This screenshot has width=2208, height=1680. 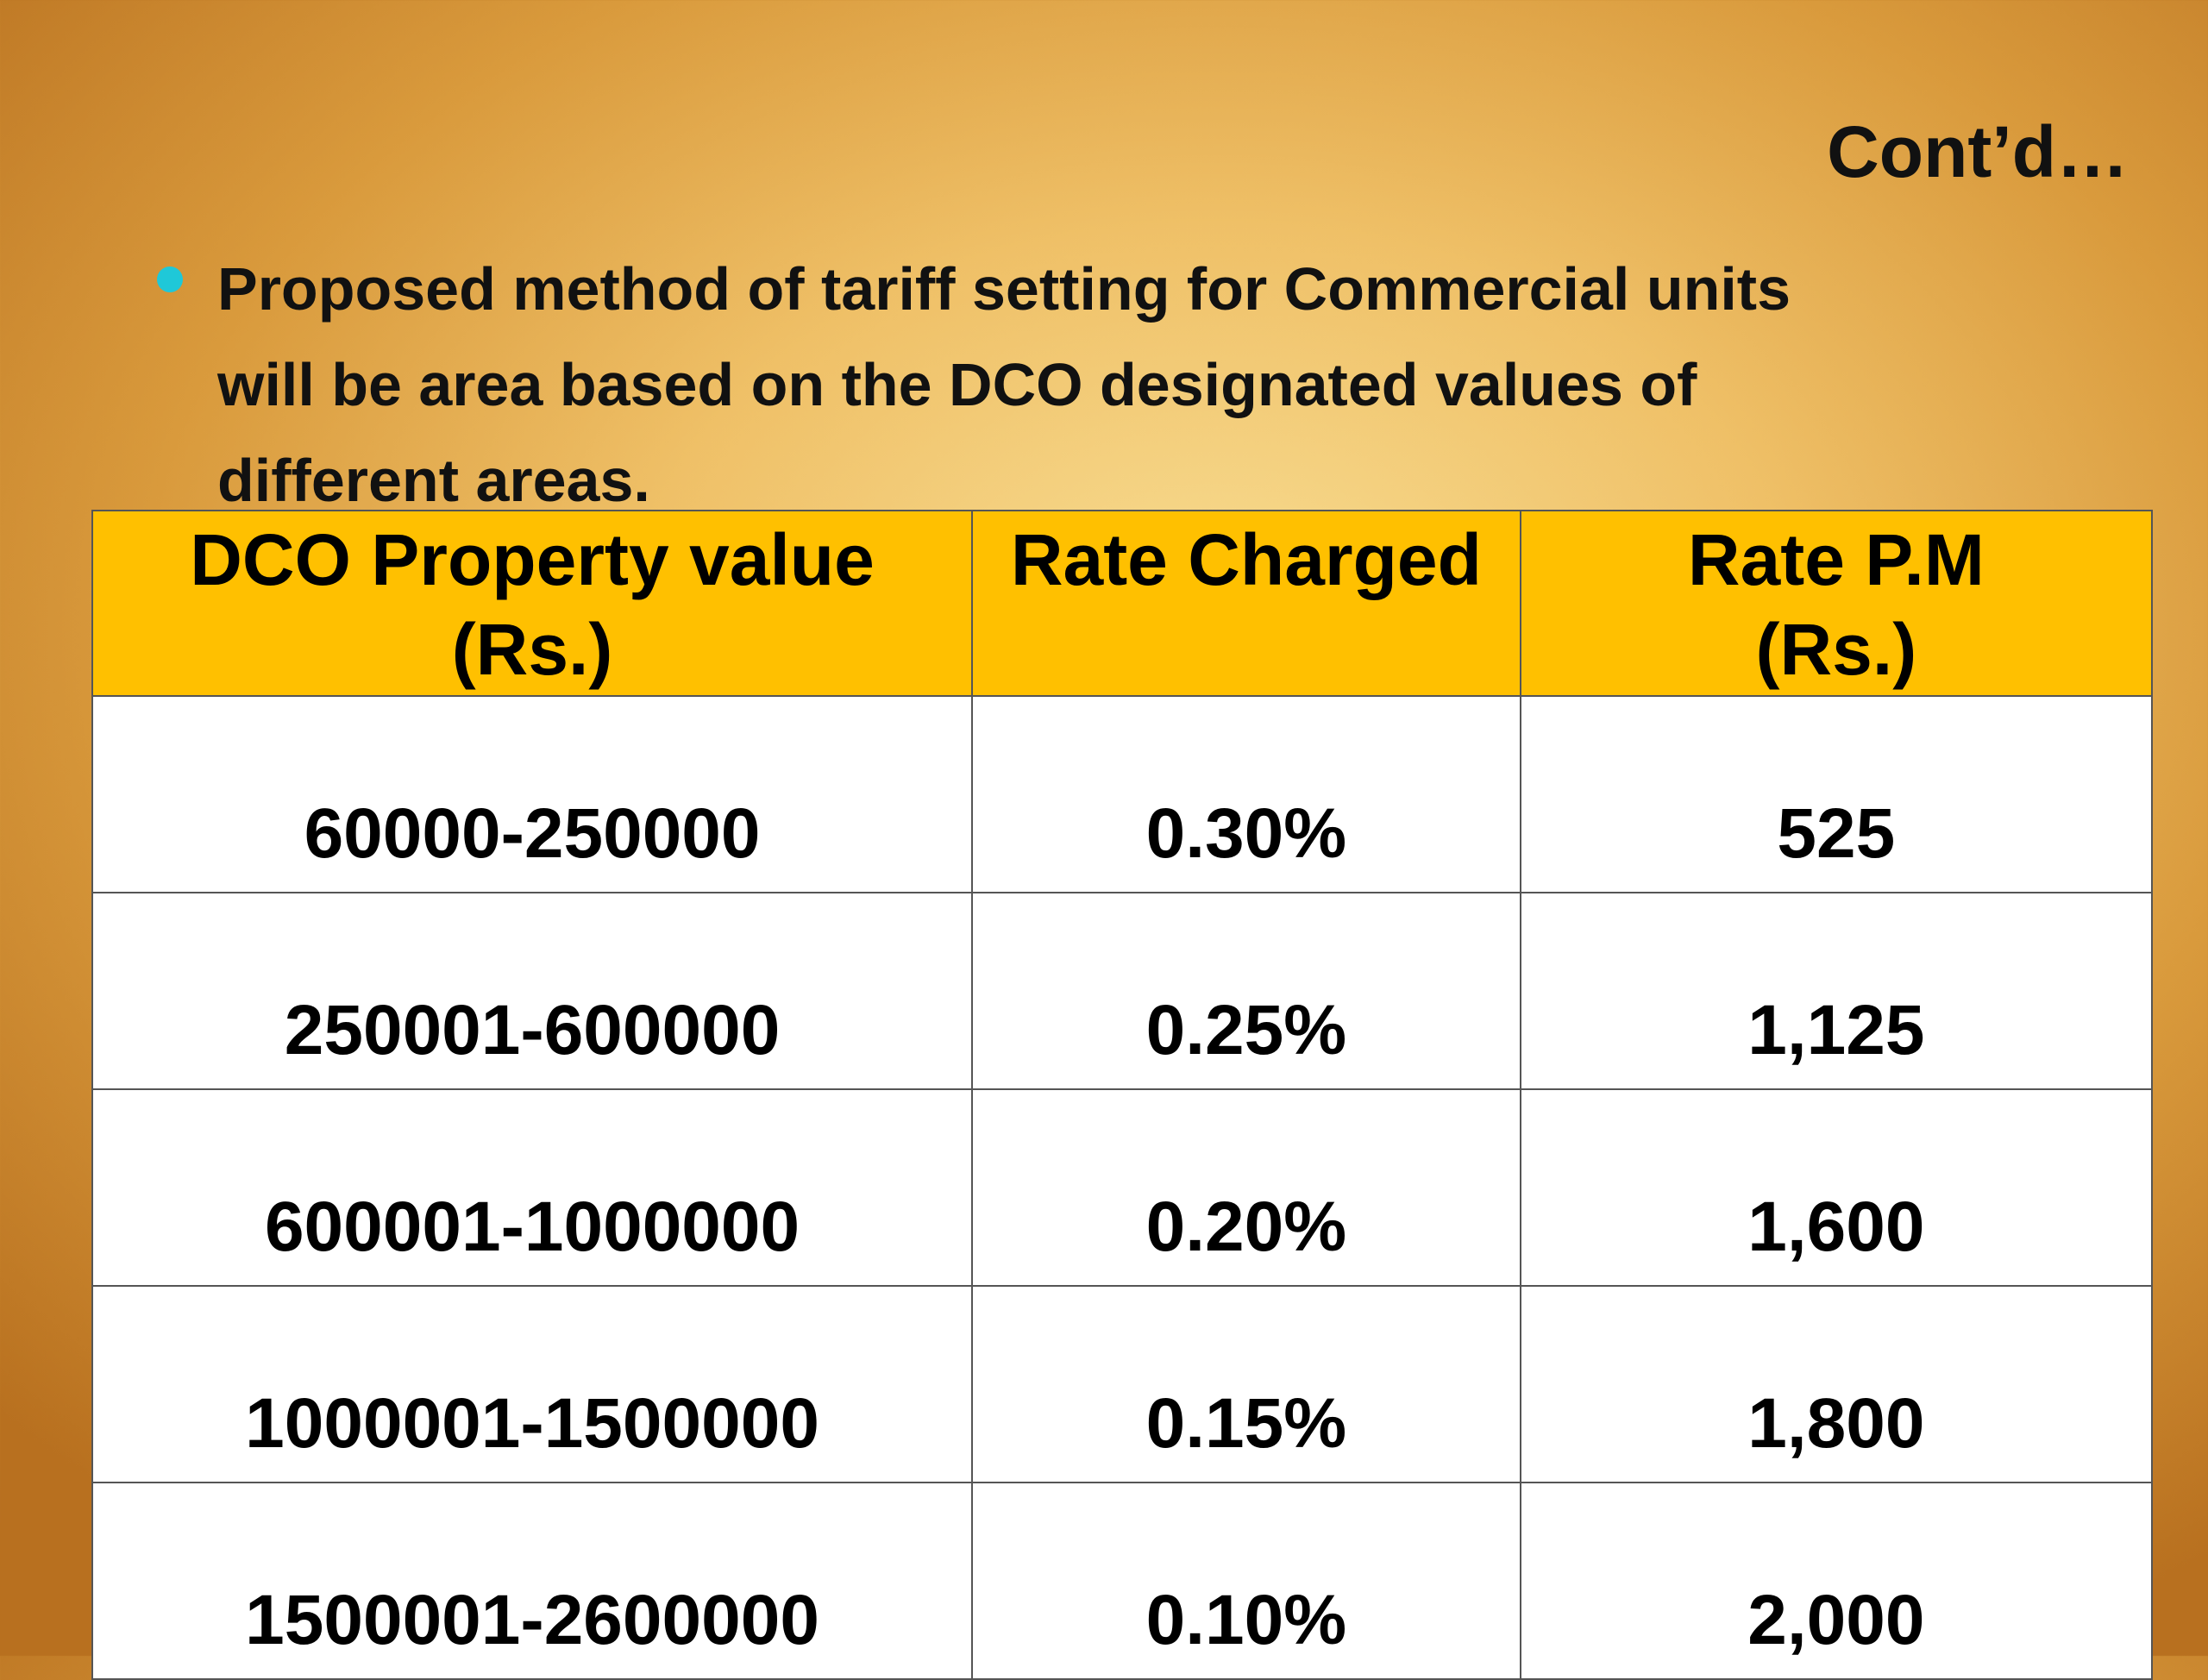 I want to click on table-row: 60000-250000 0.30% 525, so click(x=1123, y=794).